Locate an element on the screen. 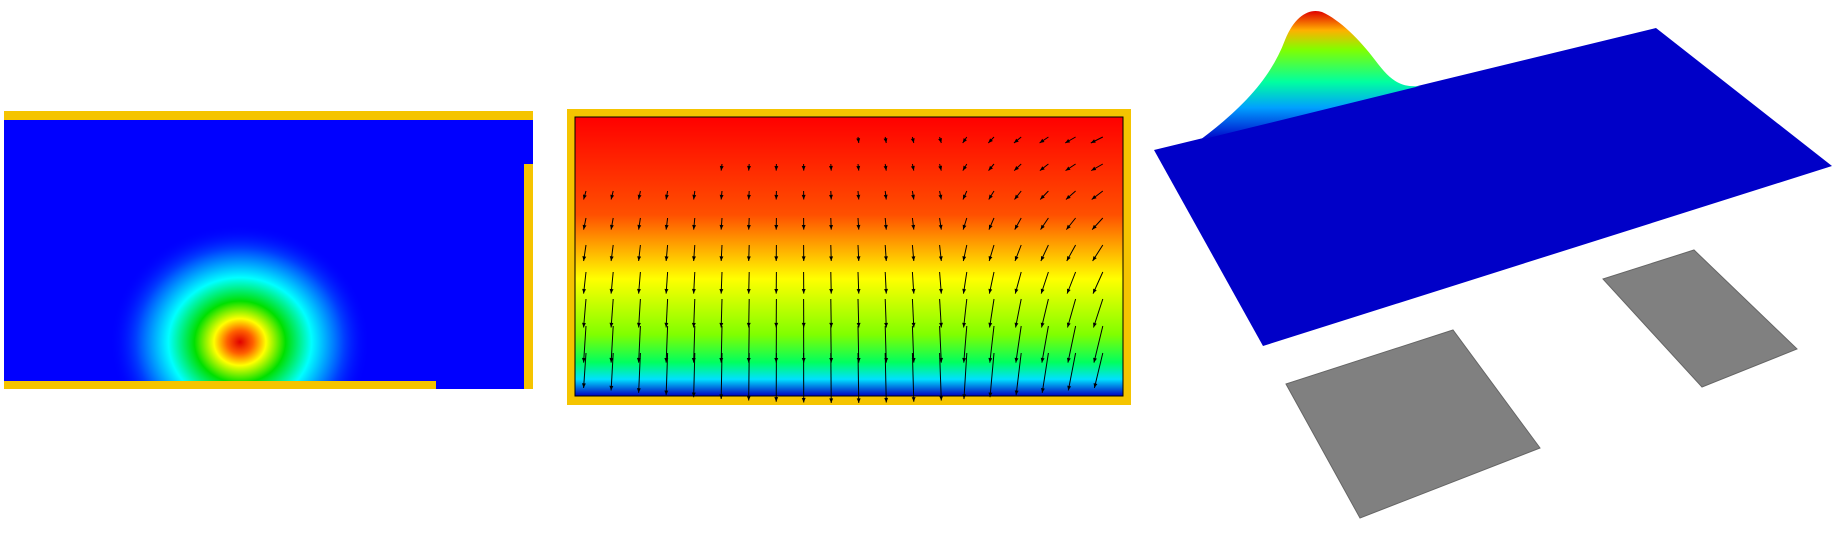 This screenshot has height=557, width=1838. wall-top is located at coordinates (268, 115).